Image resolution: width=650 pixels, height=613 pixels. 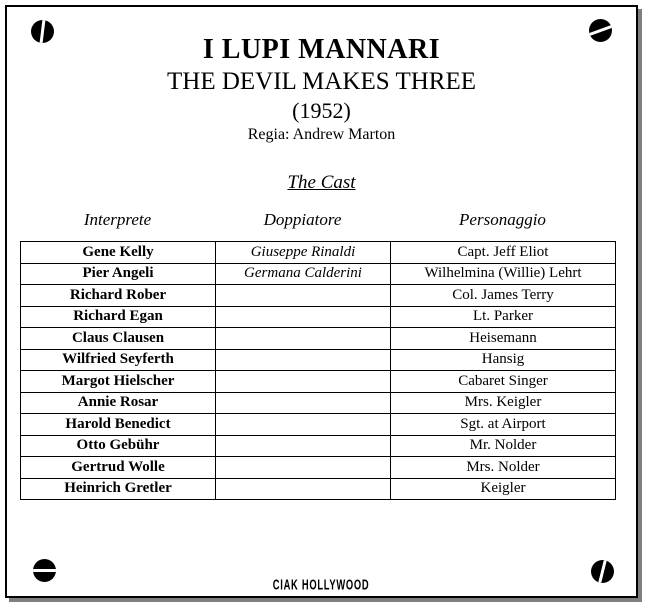 I want to click on cast-table-row: Heinrich Gretler Keigler, so click(x=318, y=488).